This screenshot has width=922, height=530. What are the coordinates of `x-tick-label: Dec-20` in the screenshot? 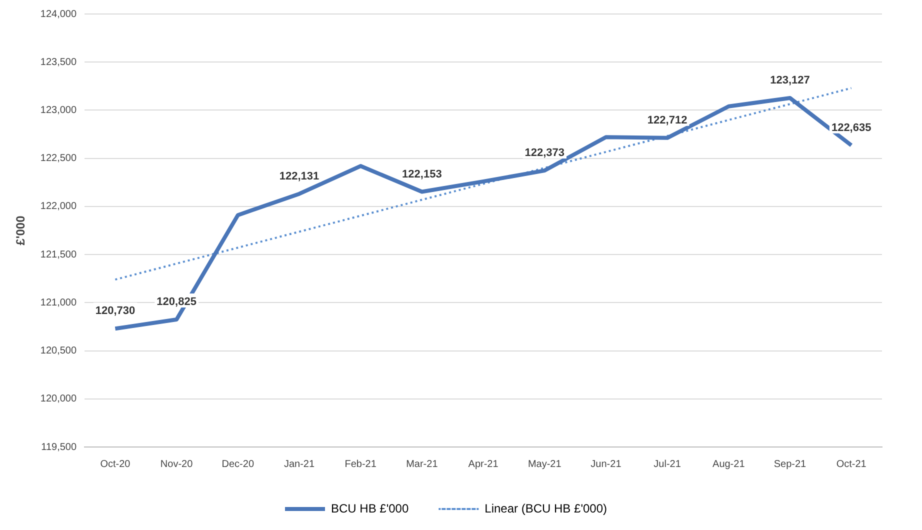 It's located at (238, 464).